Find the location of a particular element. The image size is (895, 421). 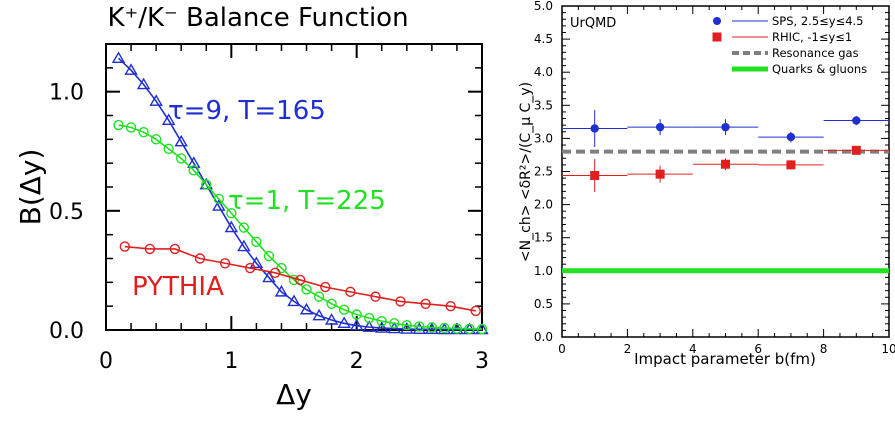

right-x-axis-label: Impact parameter b(fm) is located at coordinates (725, 359).